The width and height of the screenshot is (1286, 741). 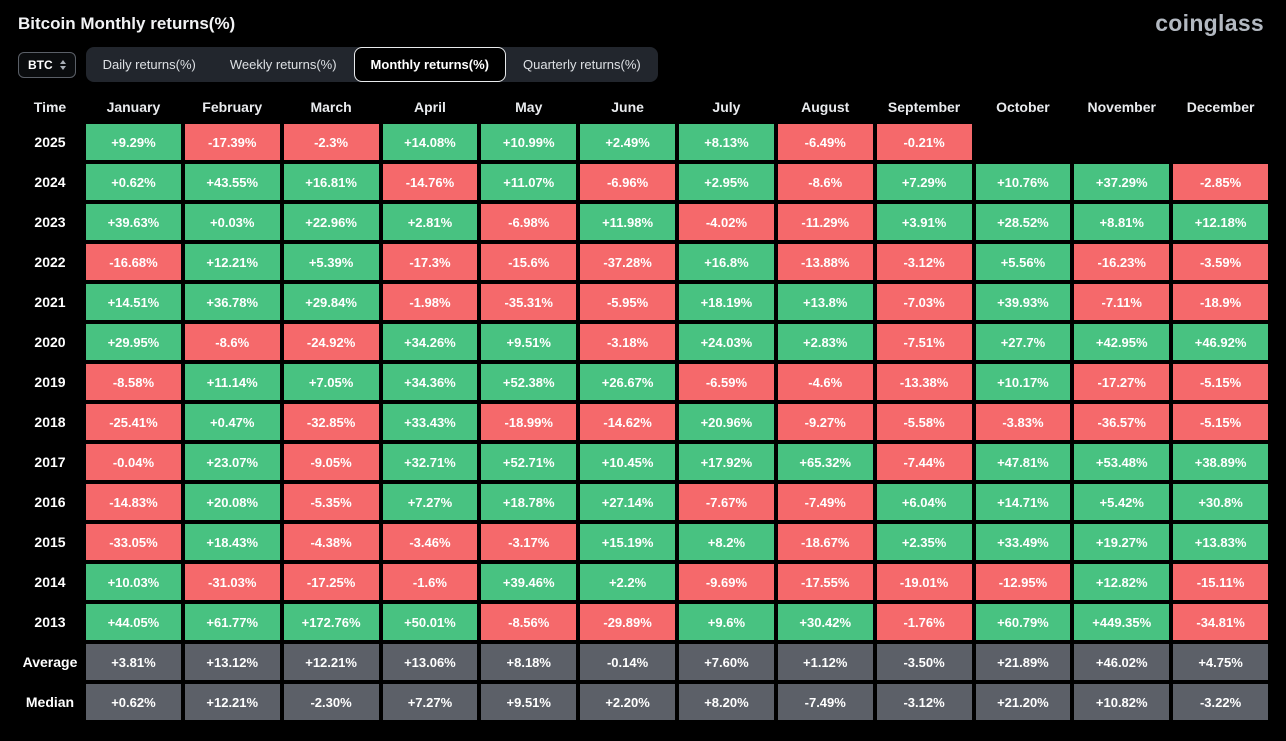 What do you see at coordinates (529, 302) in the screenshot?
I see `return-cell: -35.31%` at bounding box center [529, 302].